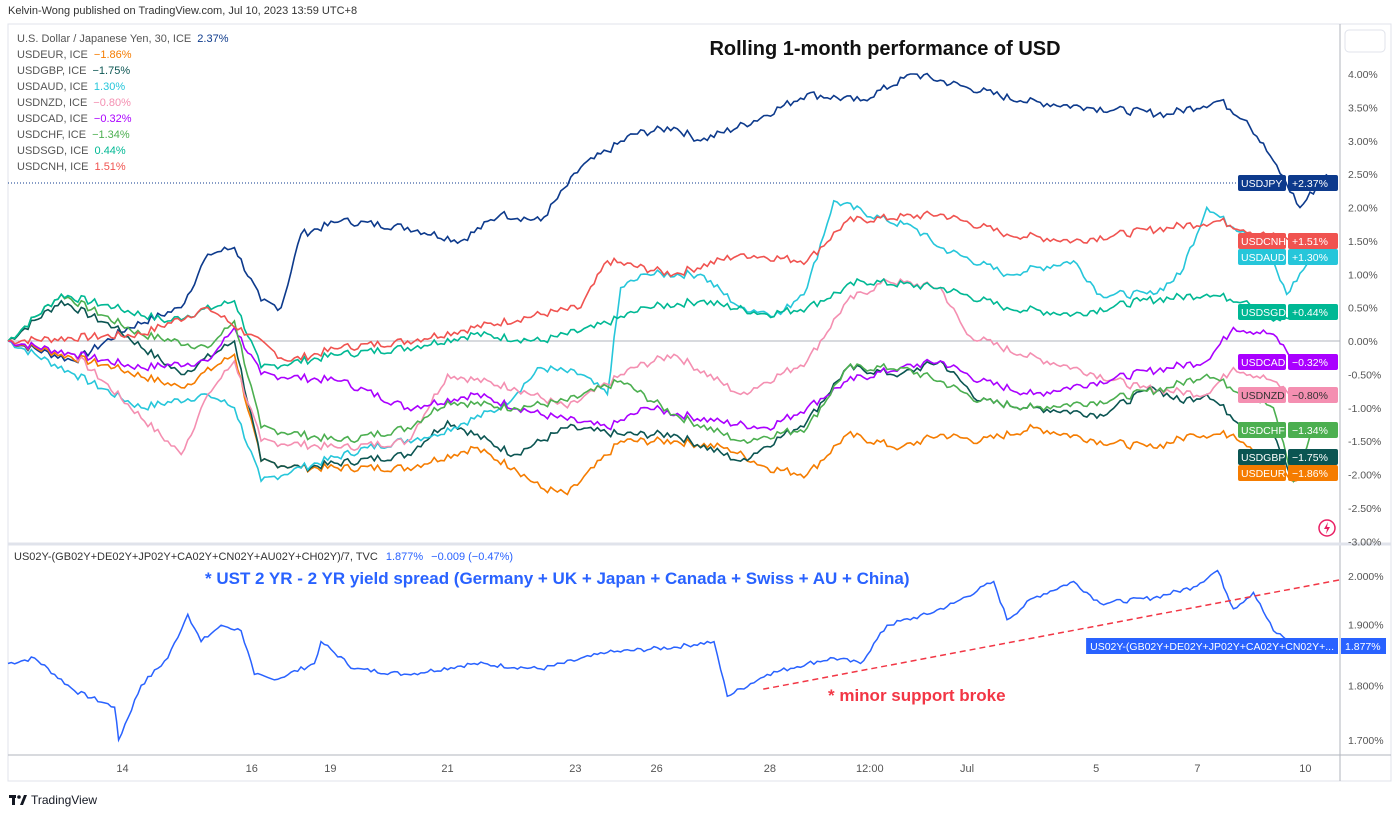 The height and width of the screenshot is (814, 1400). What do you see at coordinates (713, 769) in the screenshot?
I see `time-axis: 14 16 19 21 23 26 28 12:00 Jul 5 7 10` at bounding box center [713, 769].